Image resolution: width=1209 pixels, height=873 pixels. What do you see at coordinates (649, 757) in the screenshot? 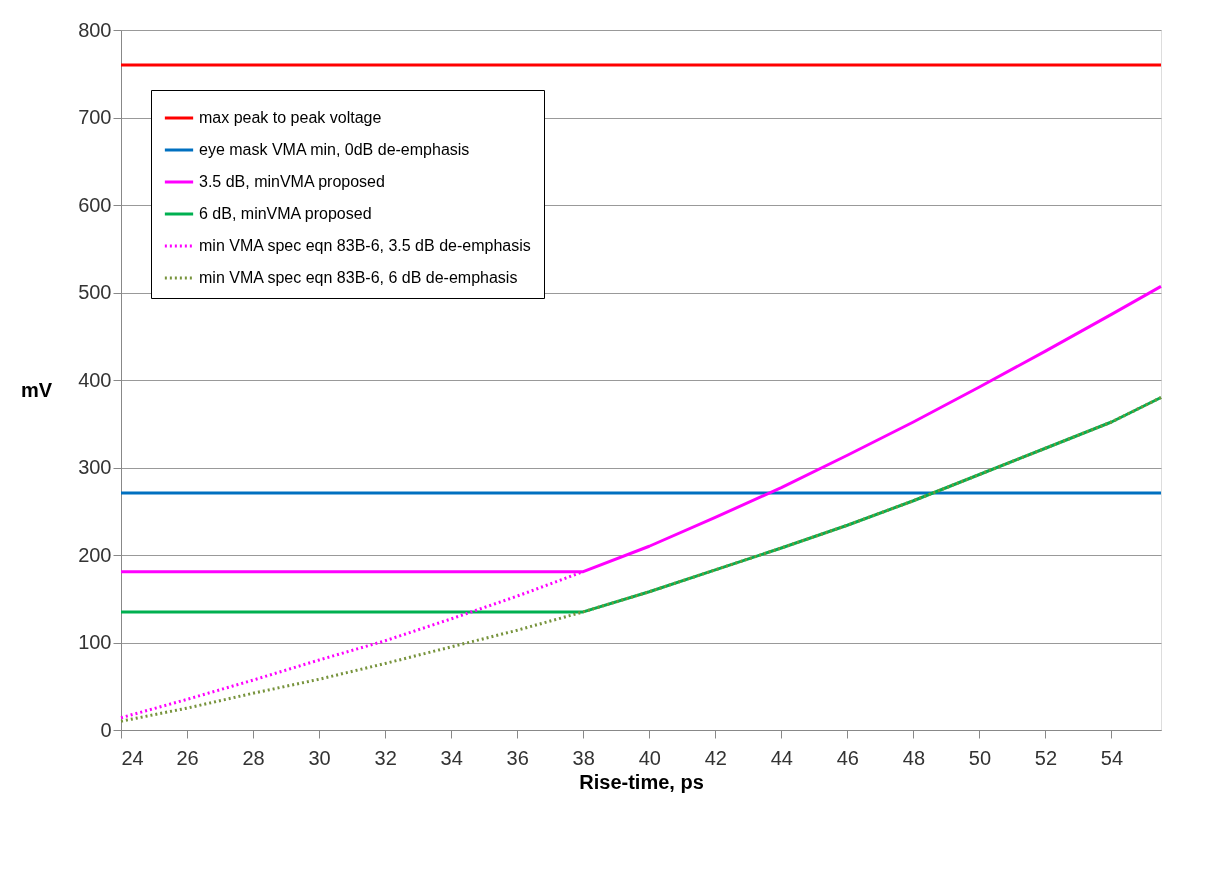
I see `x-tick-label: 40` at bounding box center [649, 757].